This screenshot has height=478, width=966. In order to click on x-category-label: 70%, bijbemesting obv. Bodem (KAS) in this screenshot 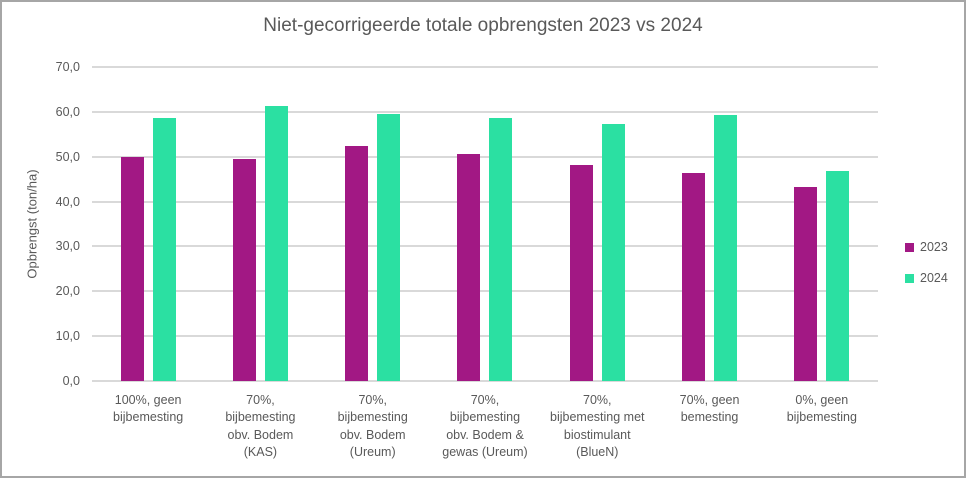, I will do `click(260, 426)`.